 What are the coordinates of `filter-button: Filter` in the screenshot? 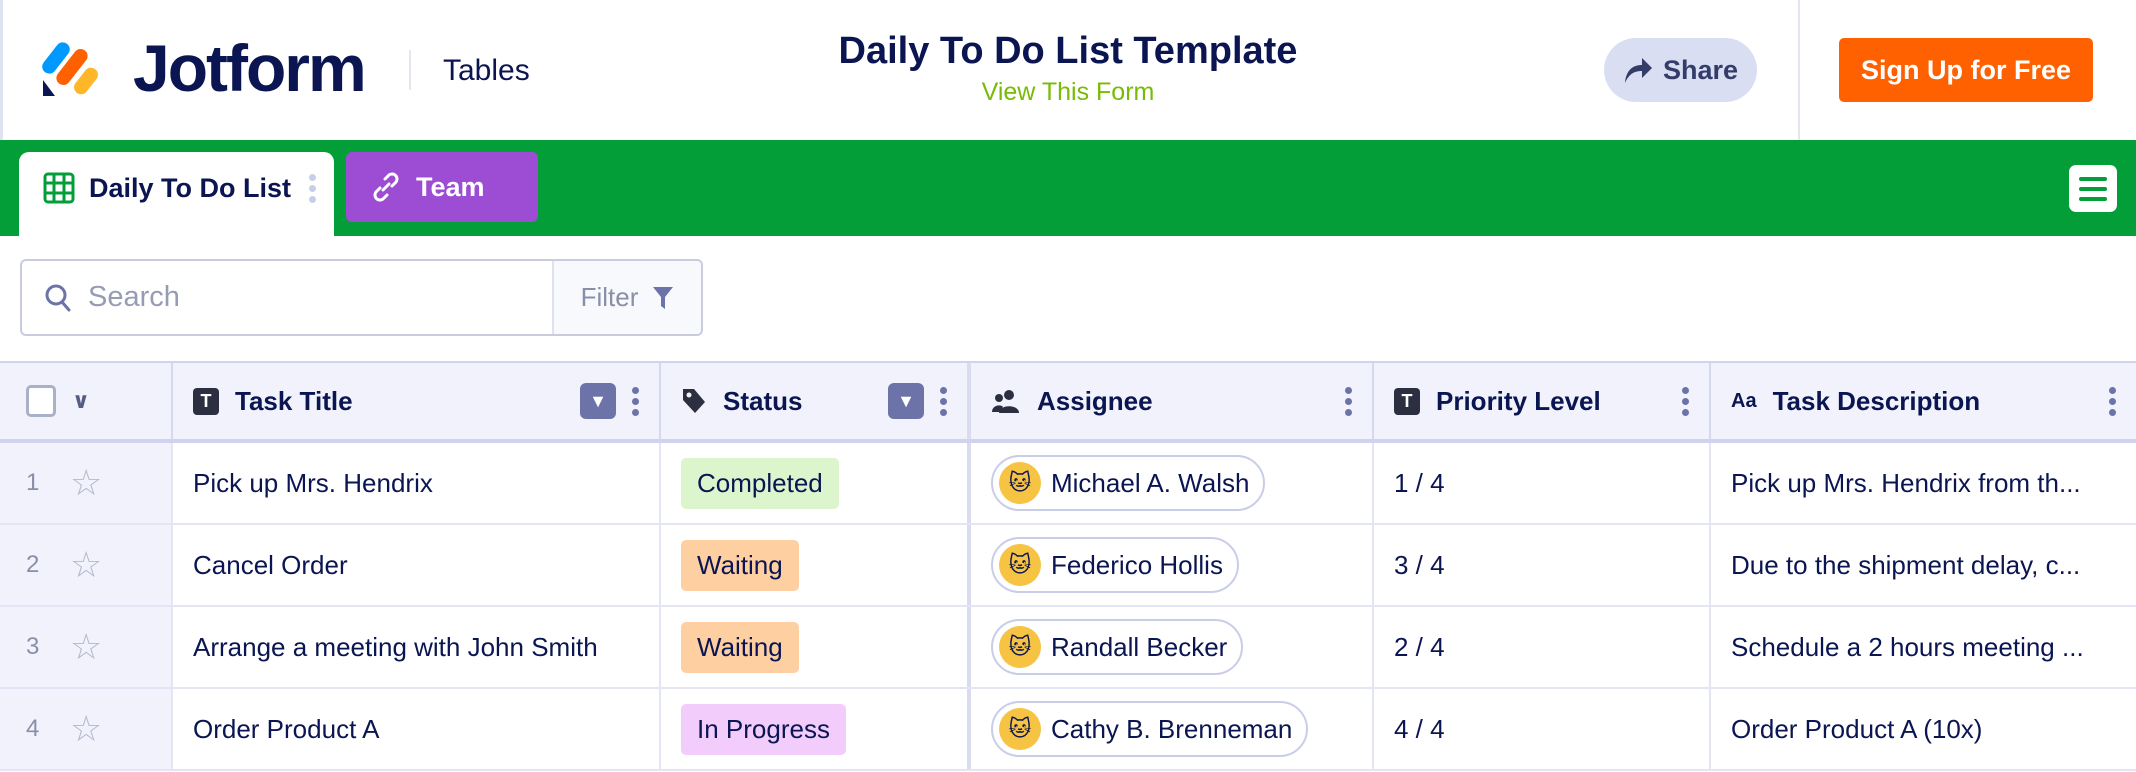 It's located at (626, 297).